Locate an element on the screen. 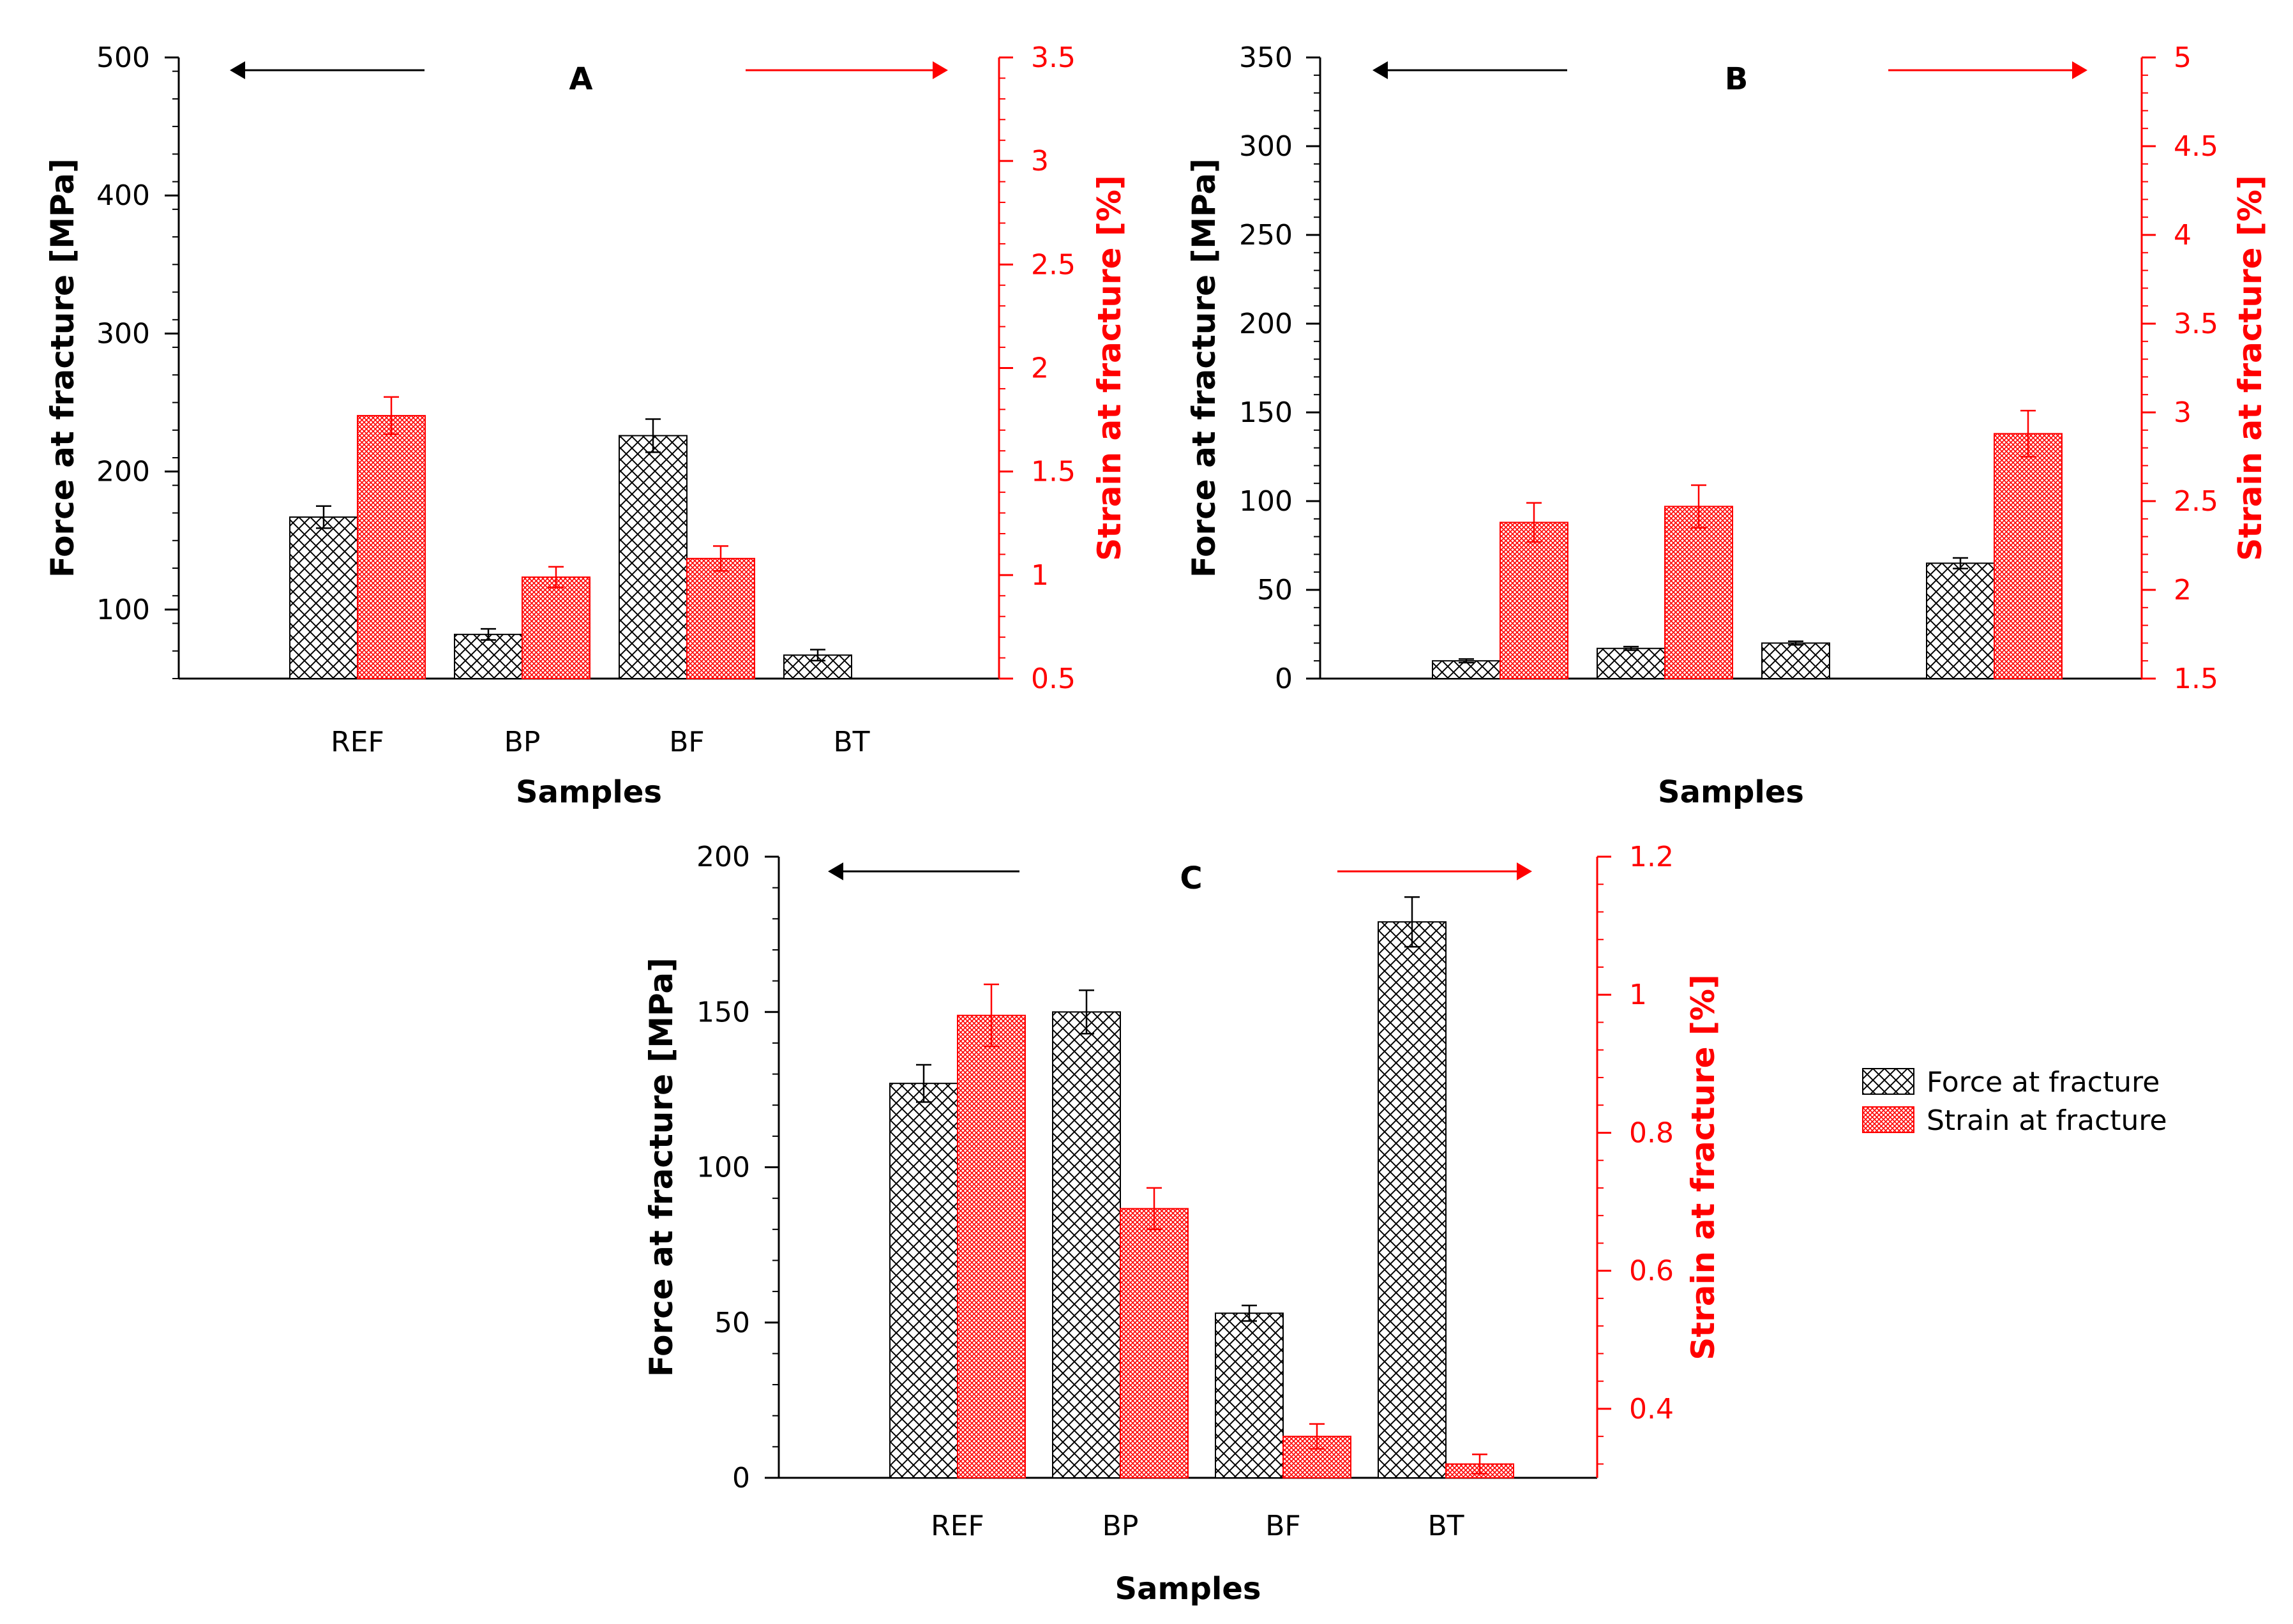 This screenshot has height=1624, width=2293. panel-title: C is located at coordinates (1191, 878).